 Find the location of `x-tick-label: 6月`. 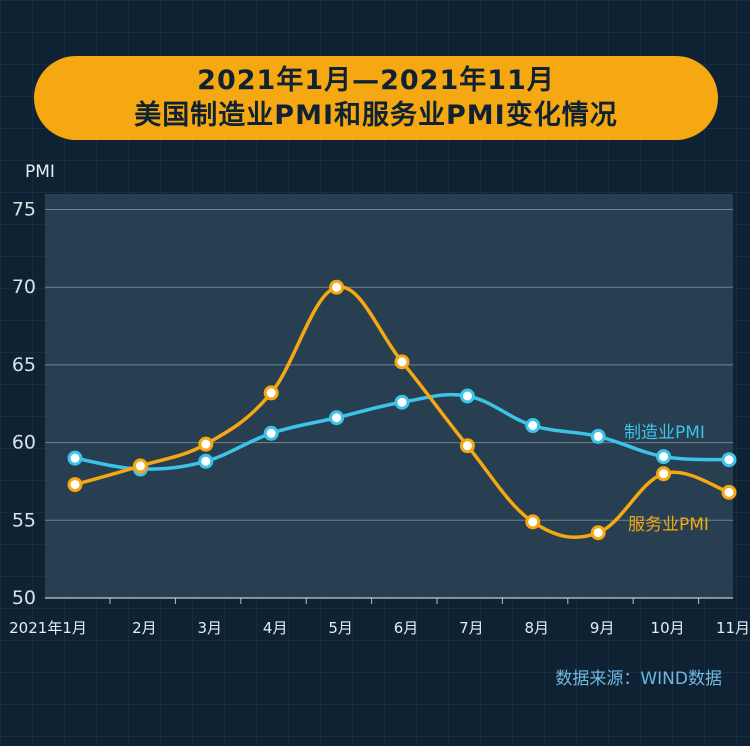

x-tick-label: 6月 is located at coordinates (406, 628).